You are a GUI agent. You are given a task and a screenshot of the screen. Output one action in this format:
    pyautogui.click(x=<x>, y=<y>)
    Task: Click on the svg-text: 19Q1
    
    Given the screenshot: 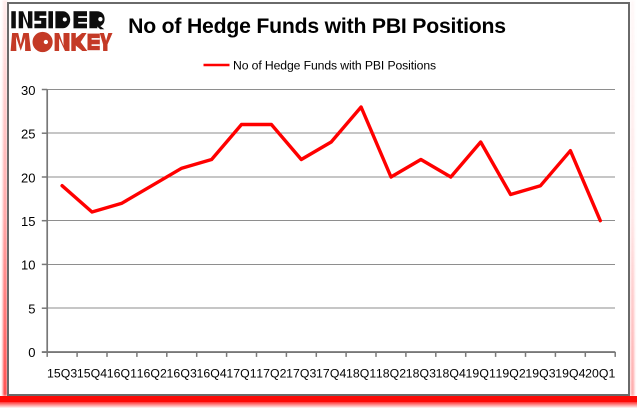 What is the action you would take?
    pyautogui.click(x=481, y=374)
    